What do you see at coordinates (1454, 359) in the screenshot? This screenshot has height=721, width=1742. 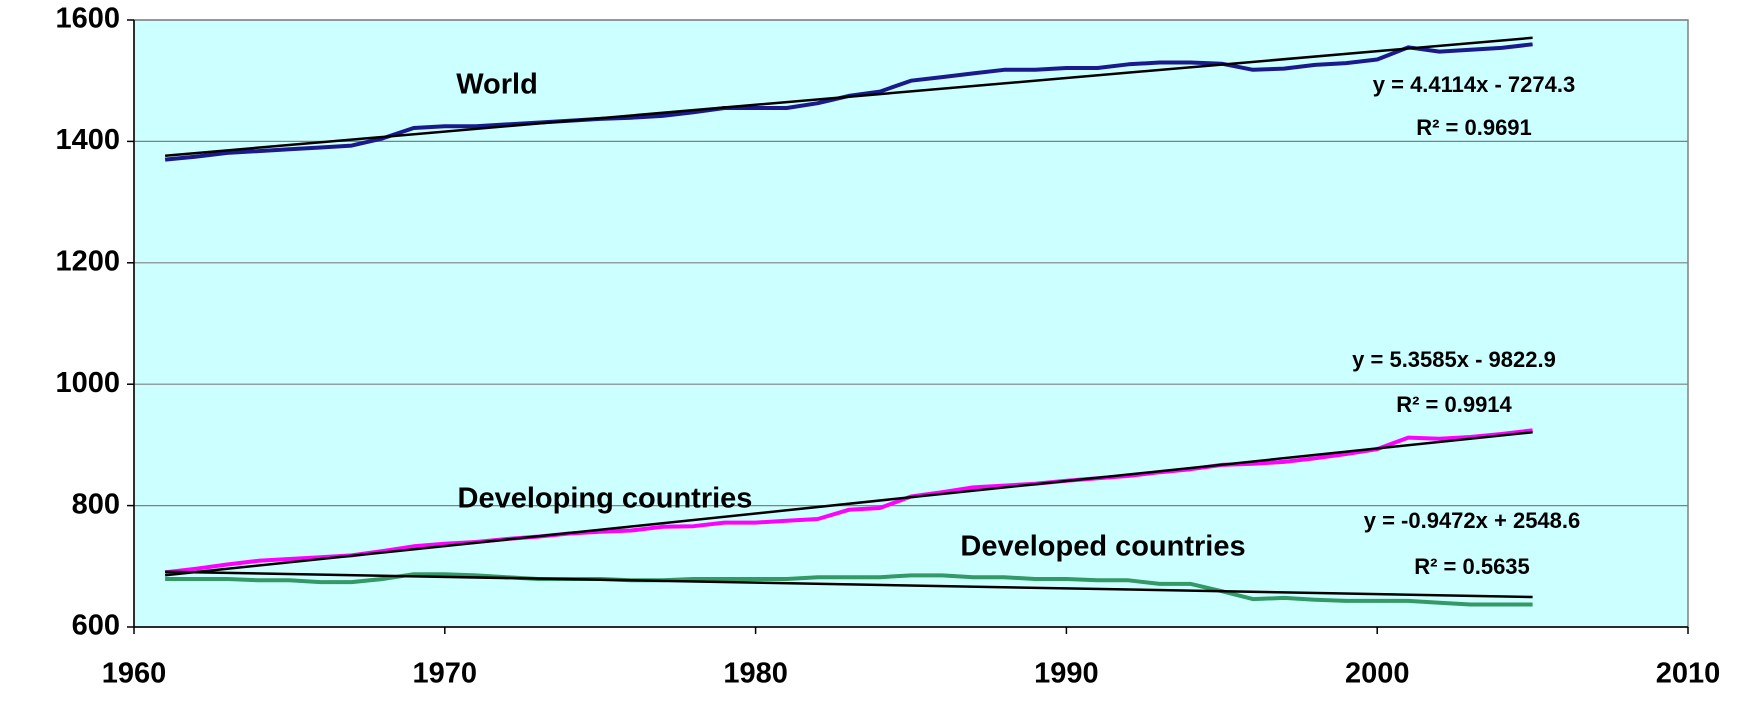 I see `trend-equation: y = 5.3585x - 9822.9` at bounding box center [1454, 359].